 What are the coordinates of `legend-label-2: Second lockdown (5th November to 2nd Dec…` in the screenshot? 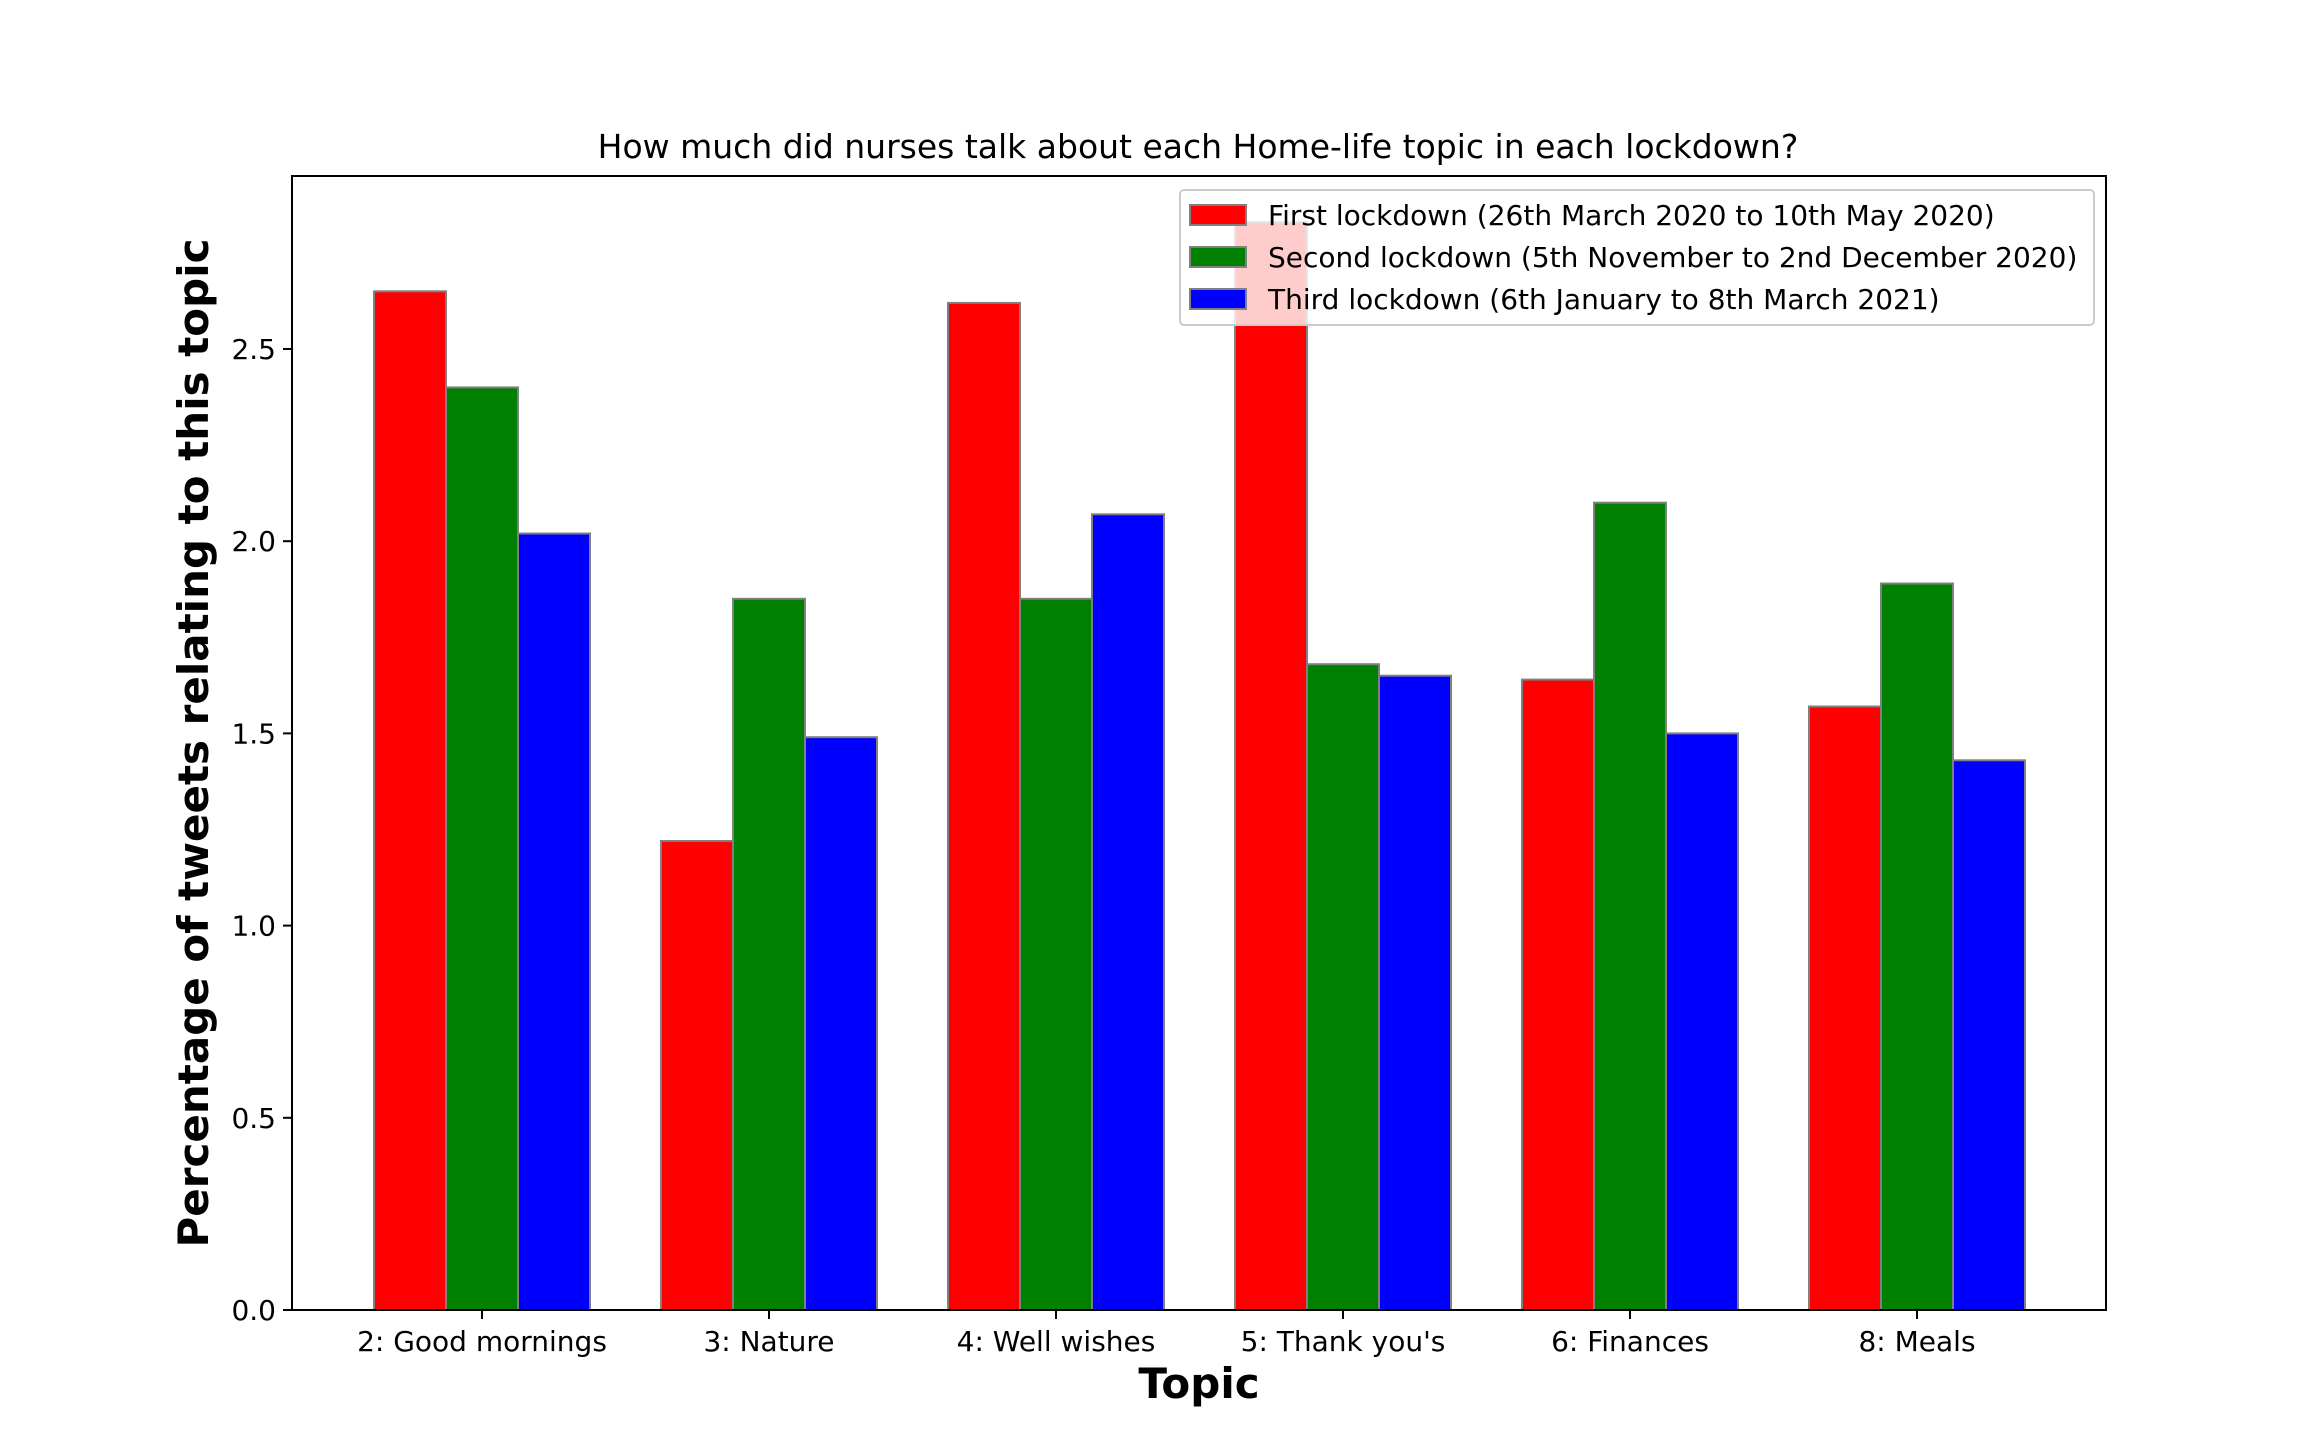 It's located at (1672, 257).